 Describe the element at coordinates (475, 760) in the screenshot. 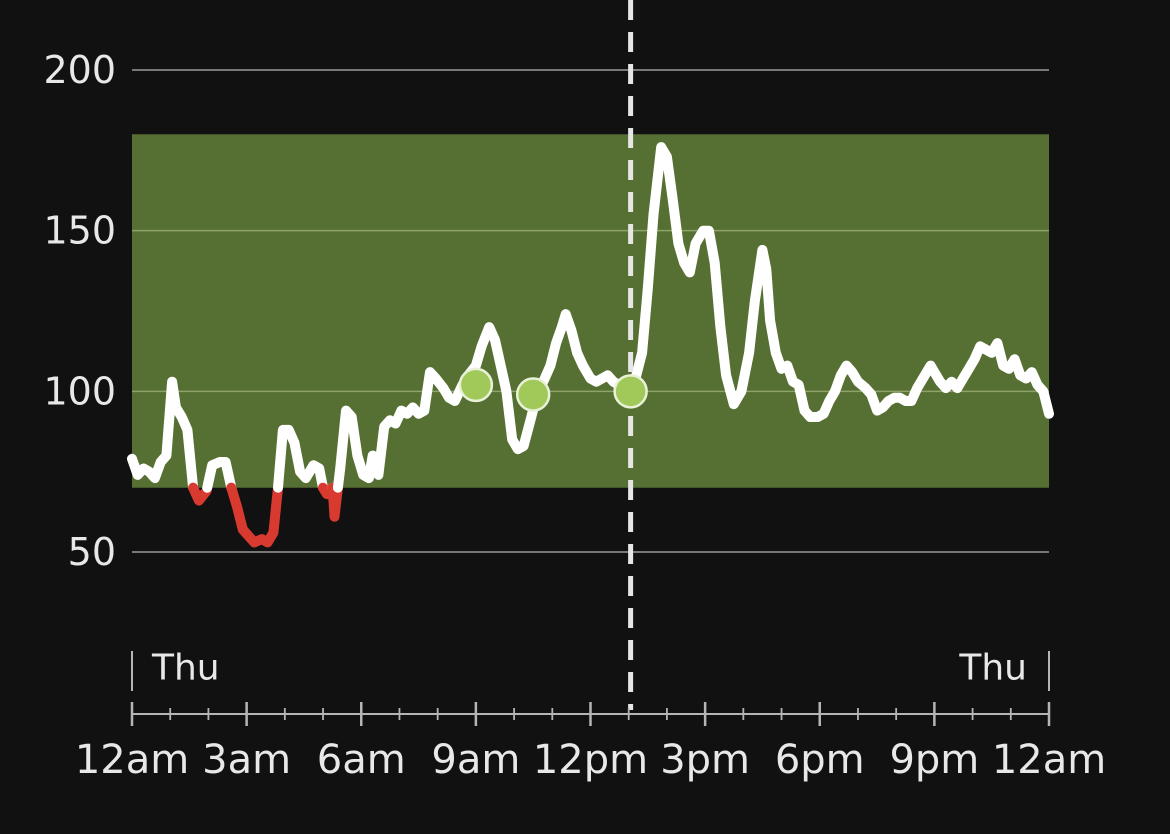

I see `x-tick-label-3: 9am` at that location.